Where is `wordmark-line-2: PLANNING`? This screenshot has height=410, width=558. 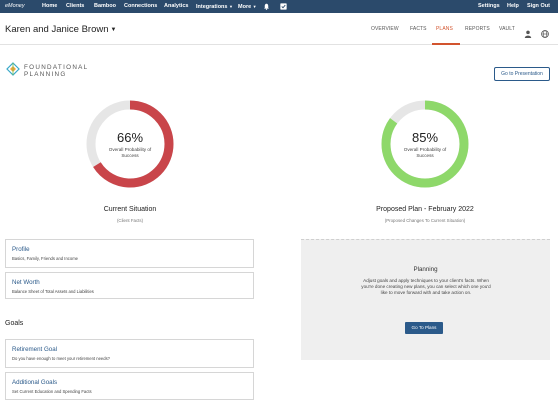
wordmark-line-2: PLANNING is located at coordinates (45, 74).